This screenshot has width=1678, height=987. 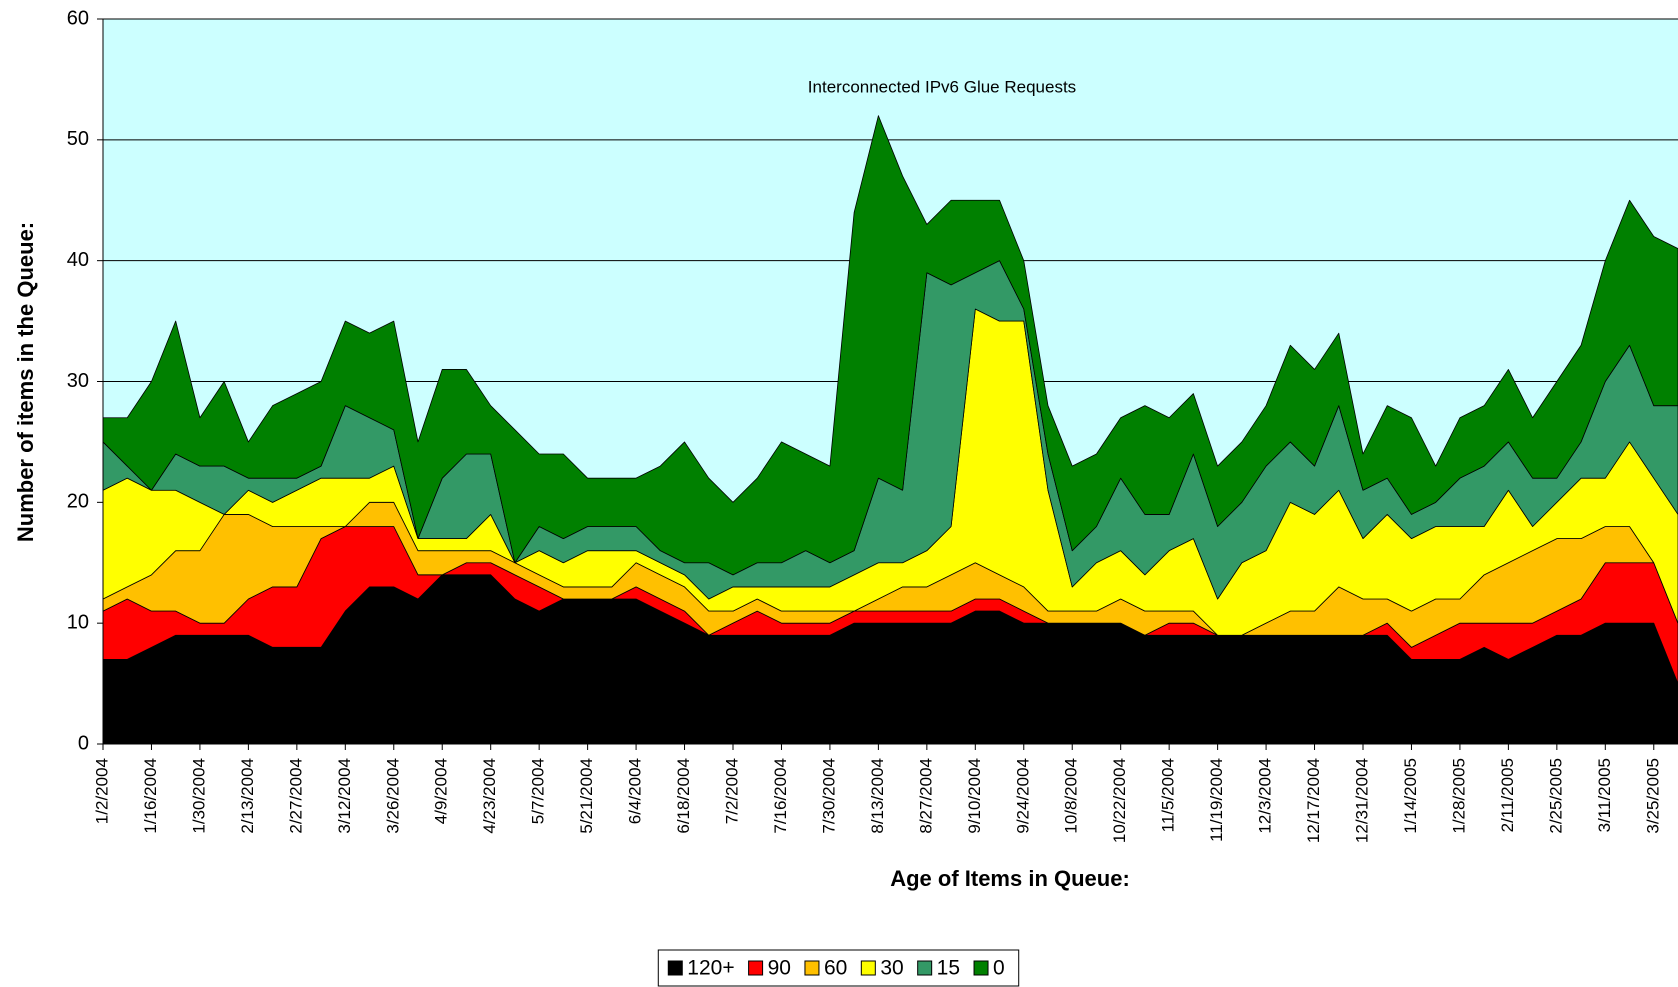 What do you see at coordinates (441, 791) in the screenshot?
I see `x-tick-label: 4/9/2004` at bounding box center [441, 791].